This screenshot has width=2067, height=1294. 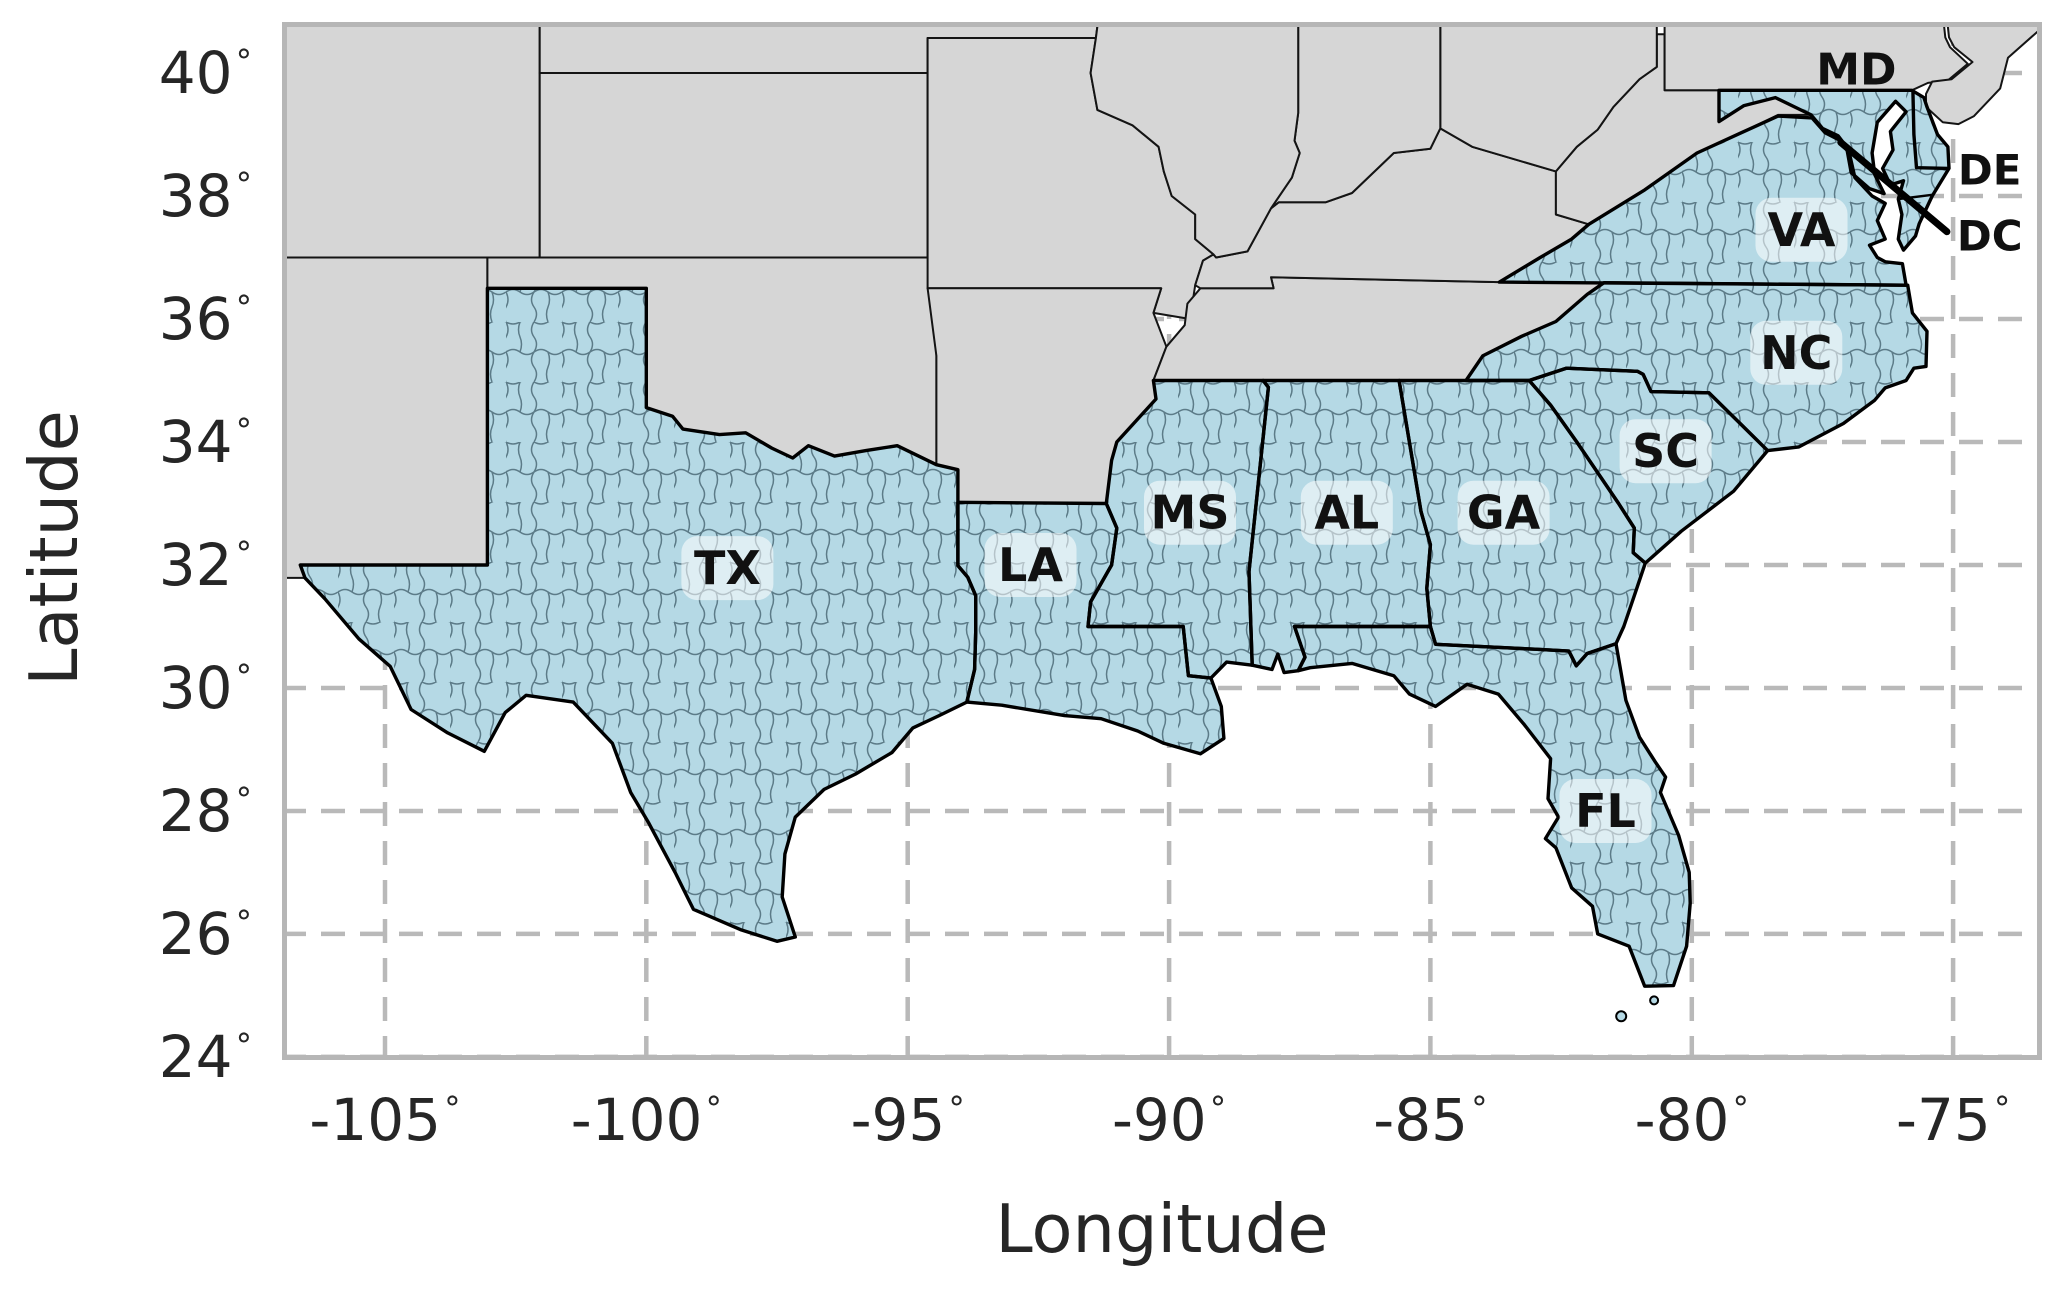 What do you see at coordinates (1162, 1229) in the screenshot?
I see `x-axis-title: Longitude` at bounding box center [1162, 1229].